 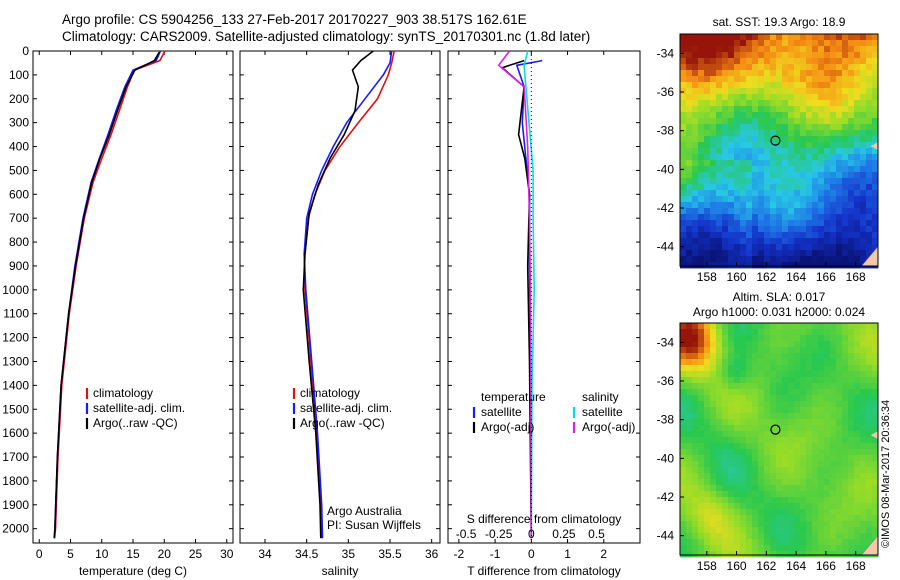 What do you see at coordinates (779, 439) in the screenshot?
I see `sla_map-frame` at bounding box center [779, 439].